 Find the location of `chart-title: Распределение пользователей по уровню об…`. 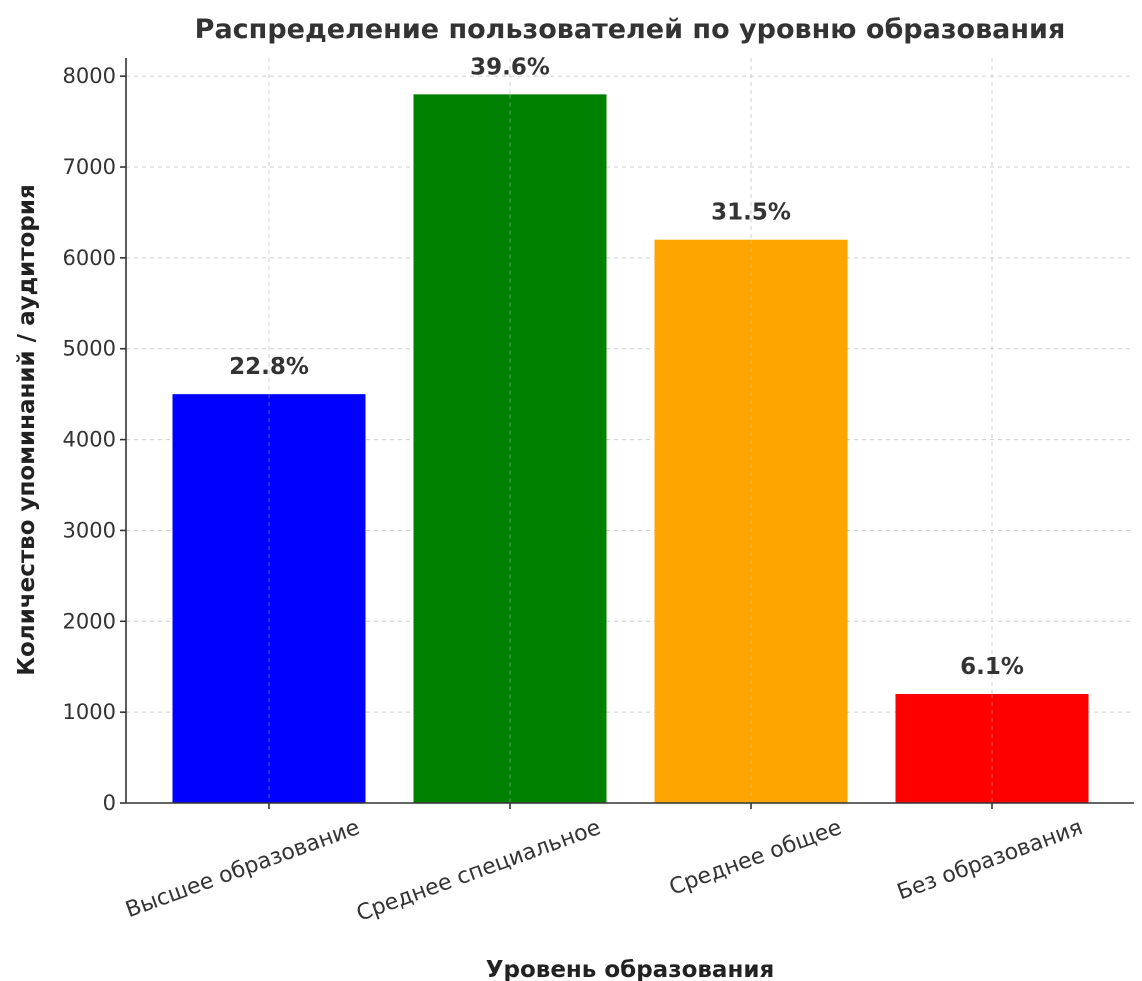

chart-title: Распределение пользователей по уровню об… is located at coordinates (630, 29).